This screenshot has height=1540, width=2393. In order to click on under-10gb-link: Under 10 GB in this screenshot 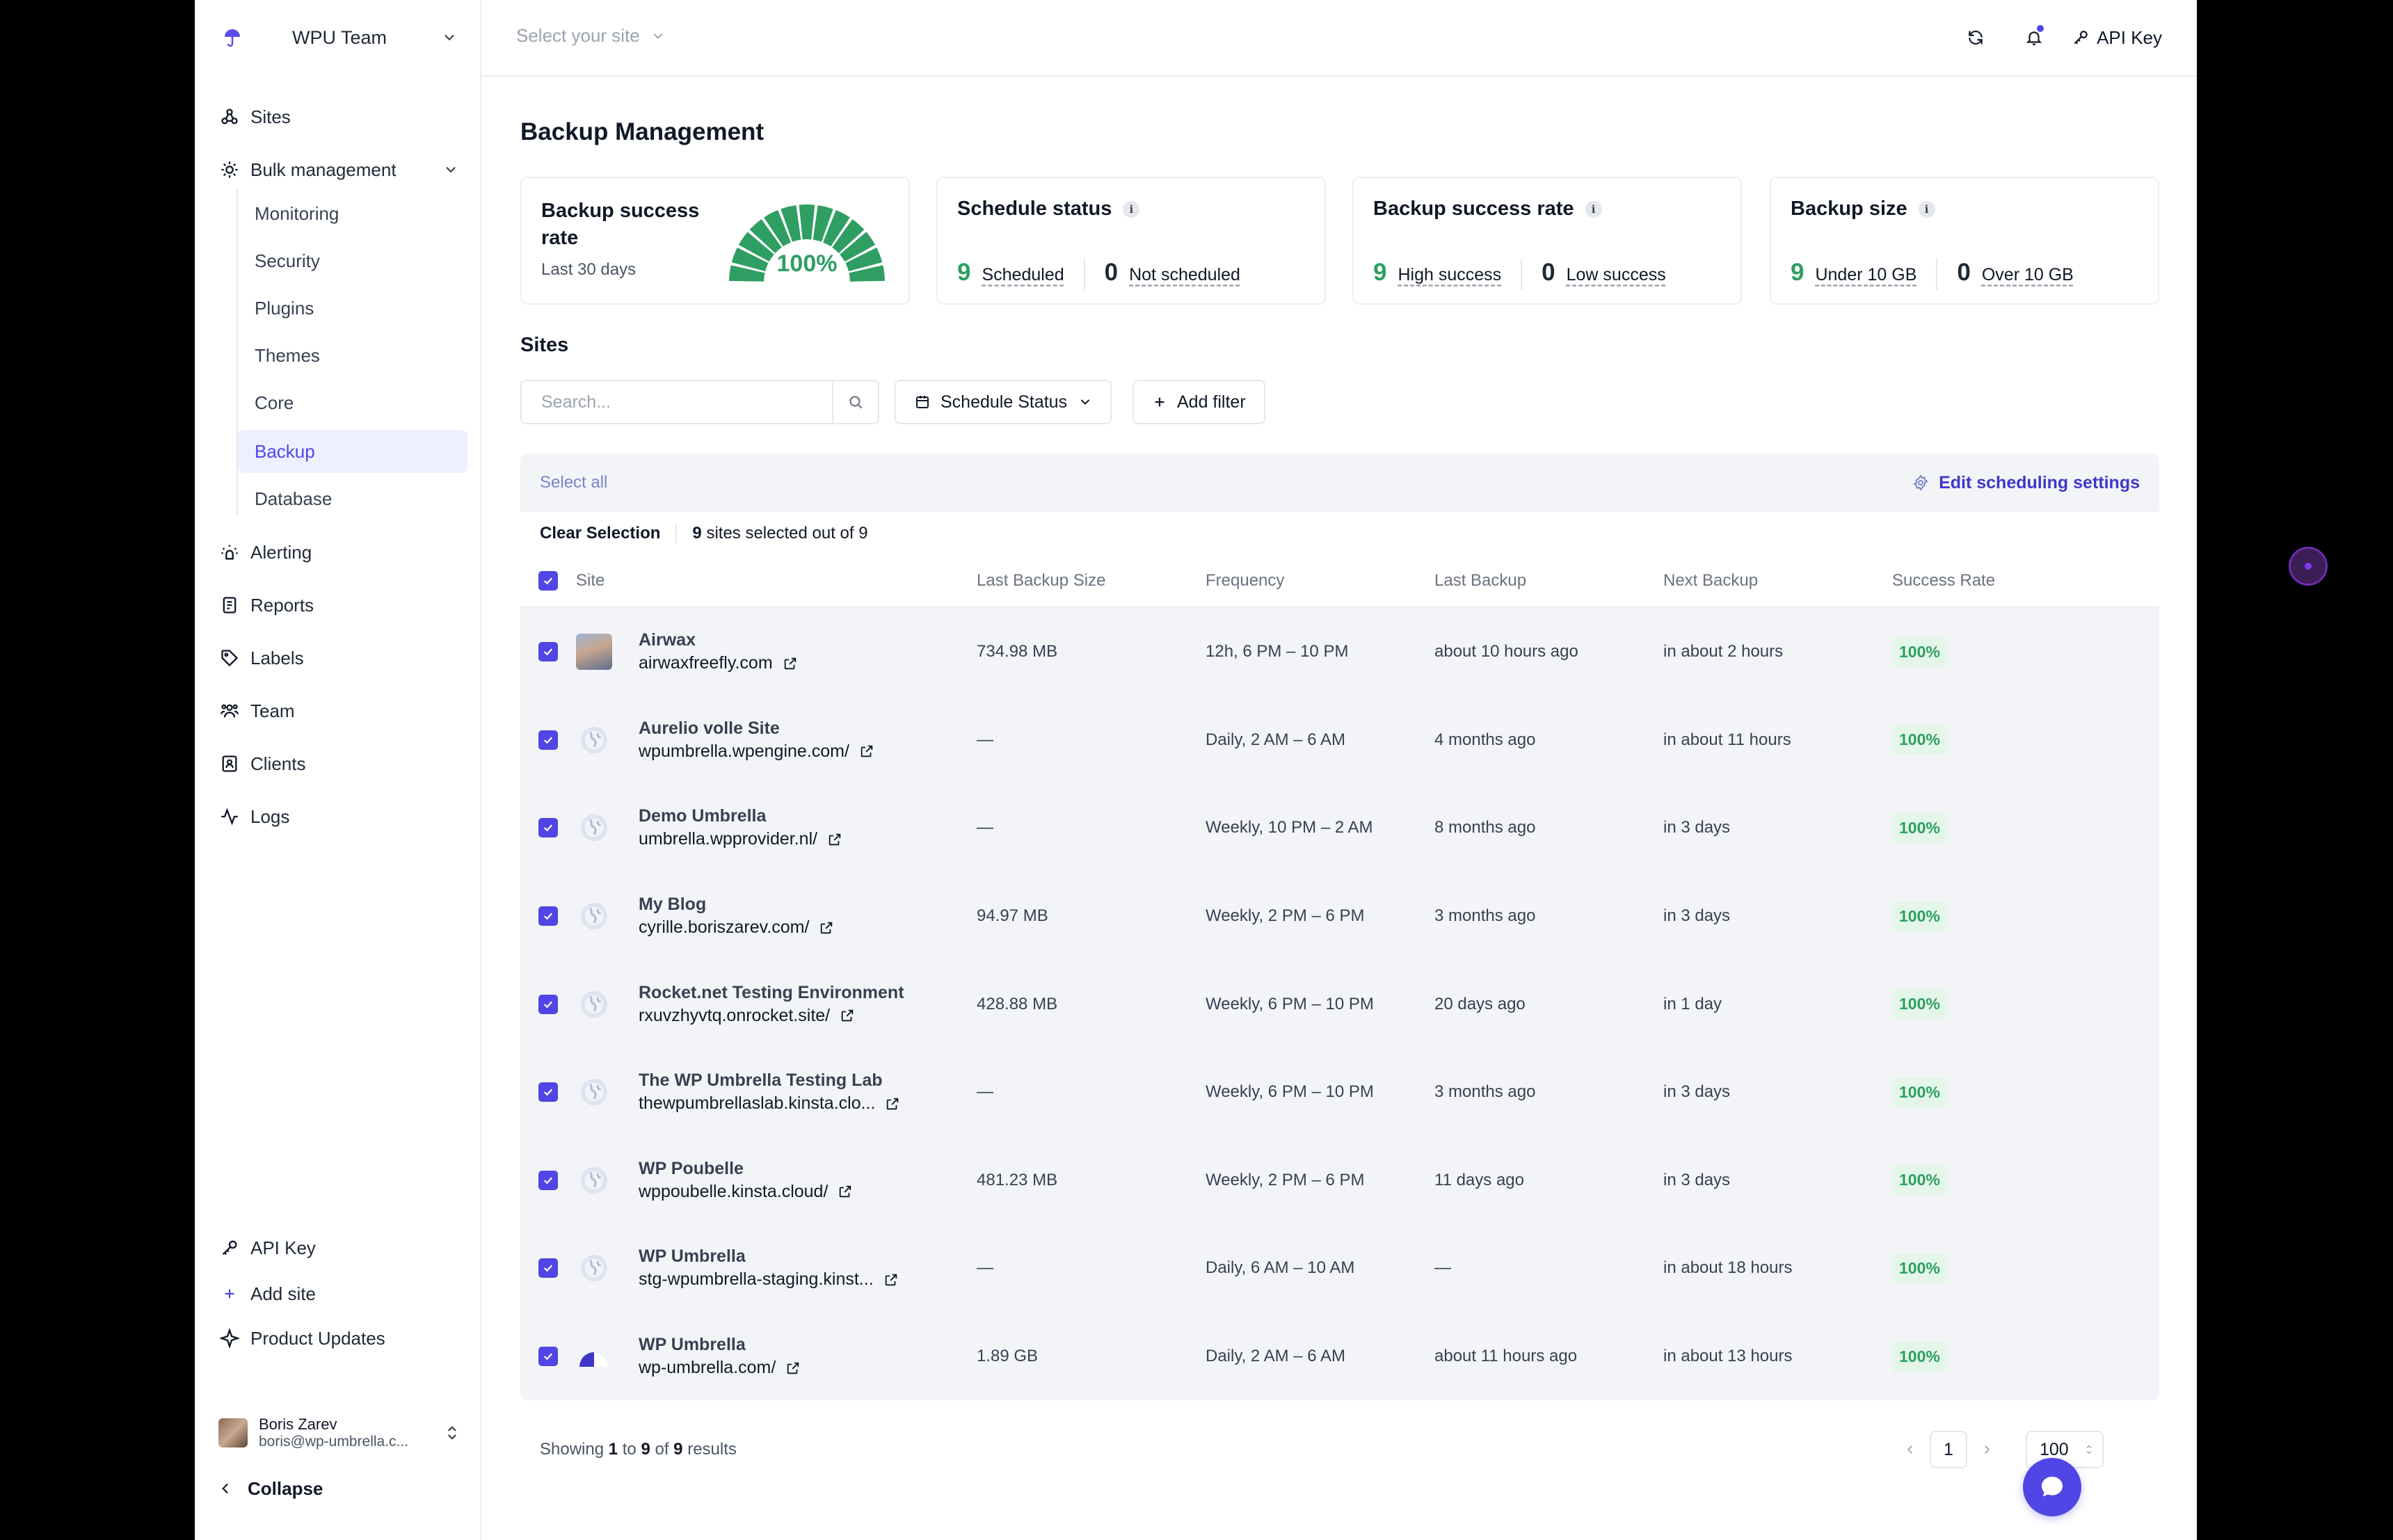, I will do `click(1866, 274)`.